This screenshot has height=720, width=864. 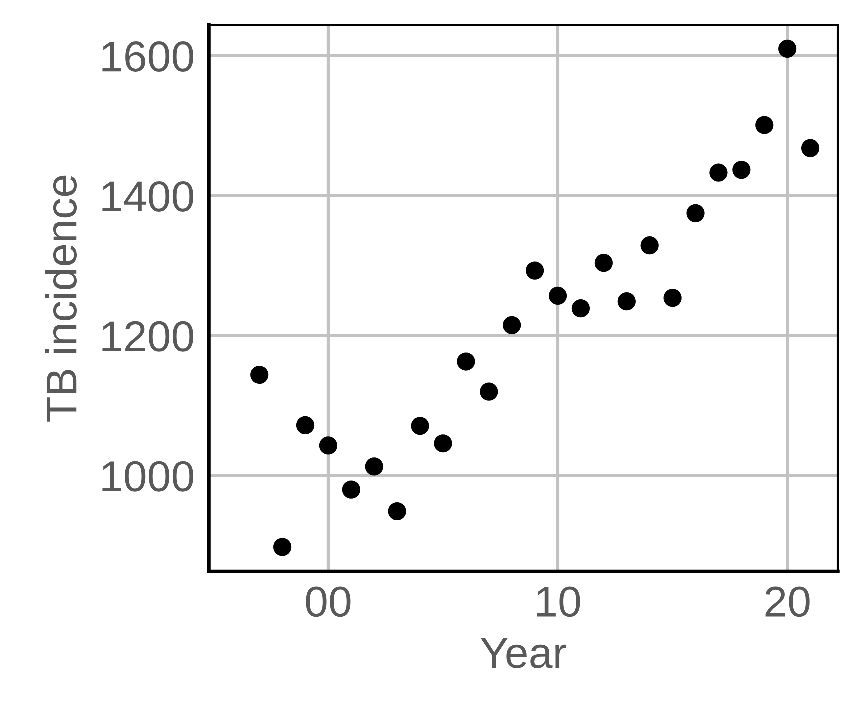 I want to click on y-tick-label: 1200, so click(x=148, y=336).